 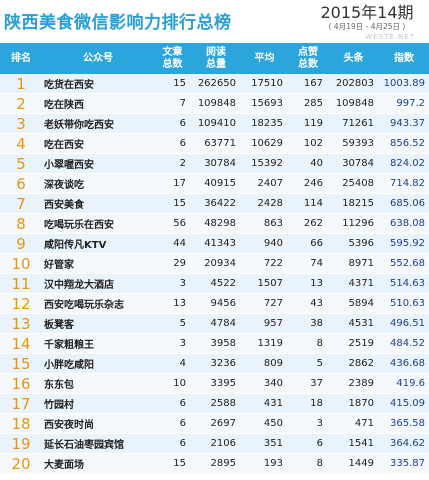 I want to click on reads-total: 262650, so click(x=216, y=84).